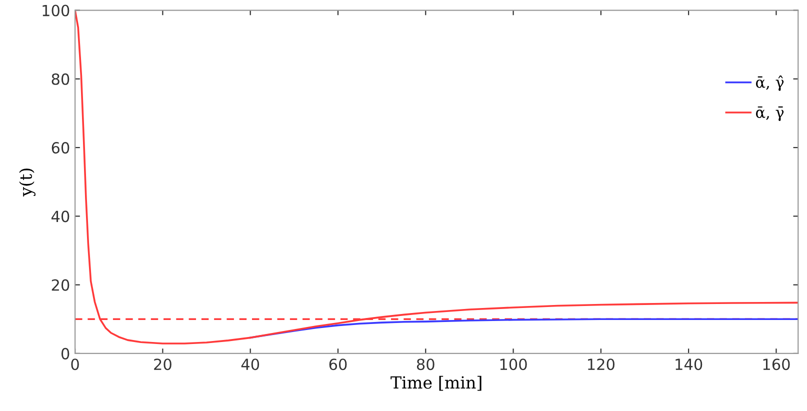  Describe the element at coordinates (770, 114) in the screenshot. I see `legend-label: ᾱ, γ̄` at that location.